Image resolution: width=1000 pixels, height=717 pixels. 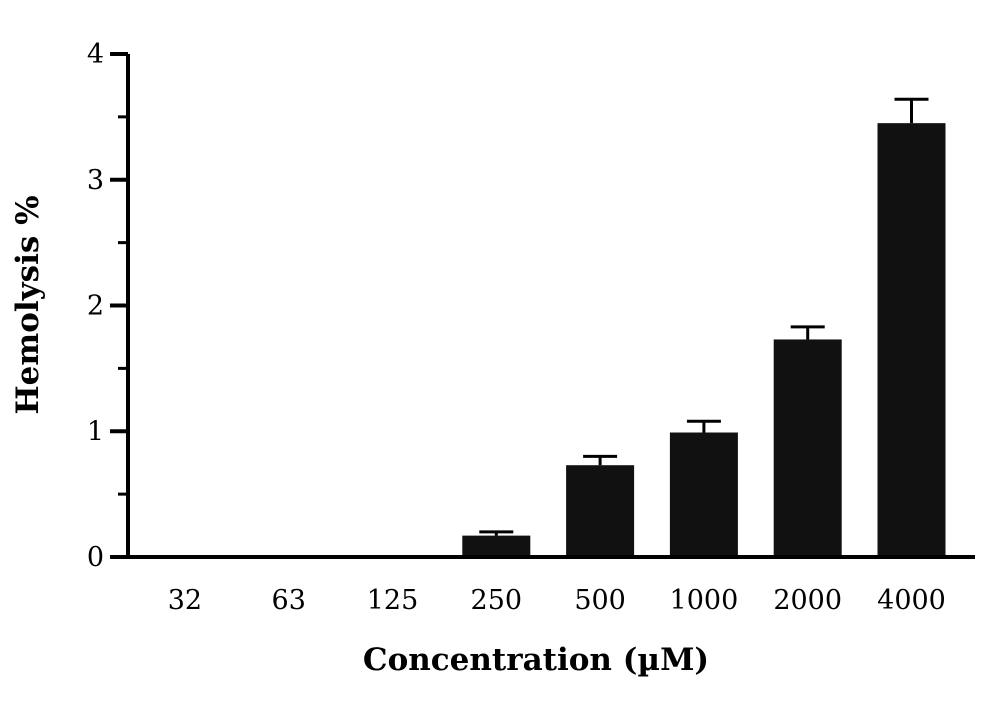 What do you see at coordinates (807, 448) in the screenshot?
I see `bar-2000` at bounding box center [807, 448].